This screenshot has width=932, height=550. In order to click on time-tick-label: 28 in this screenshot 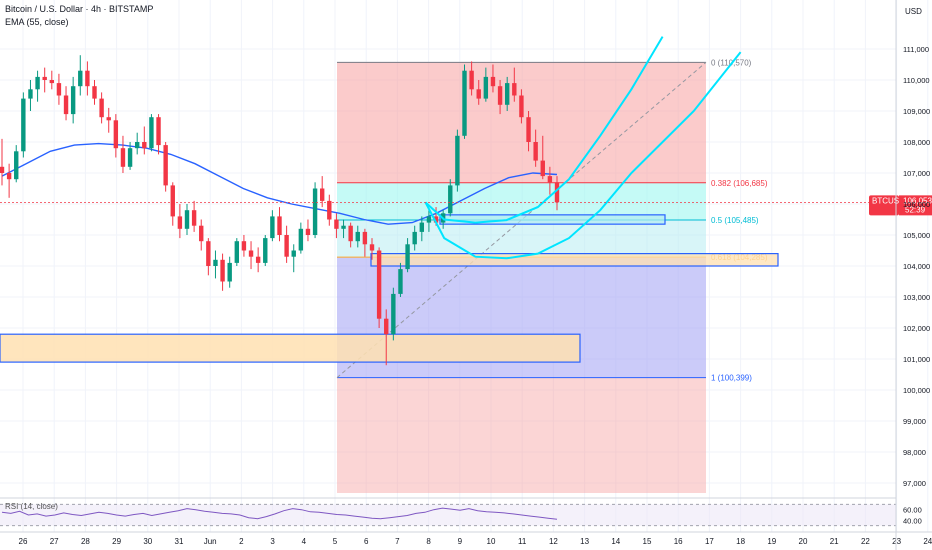, I will do `click(85, 541)`.